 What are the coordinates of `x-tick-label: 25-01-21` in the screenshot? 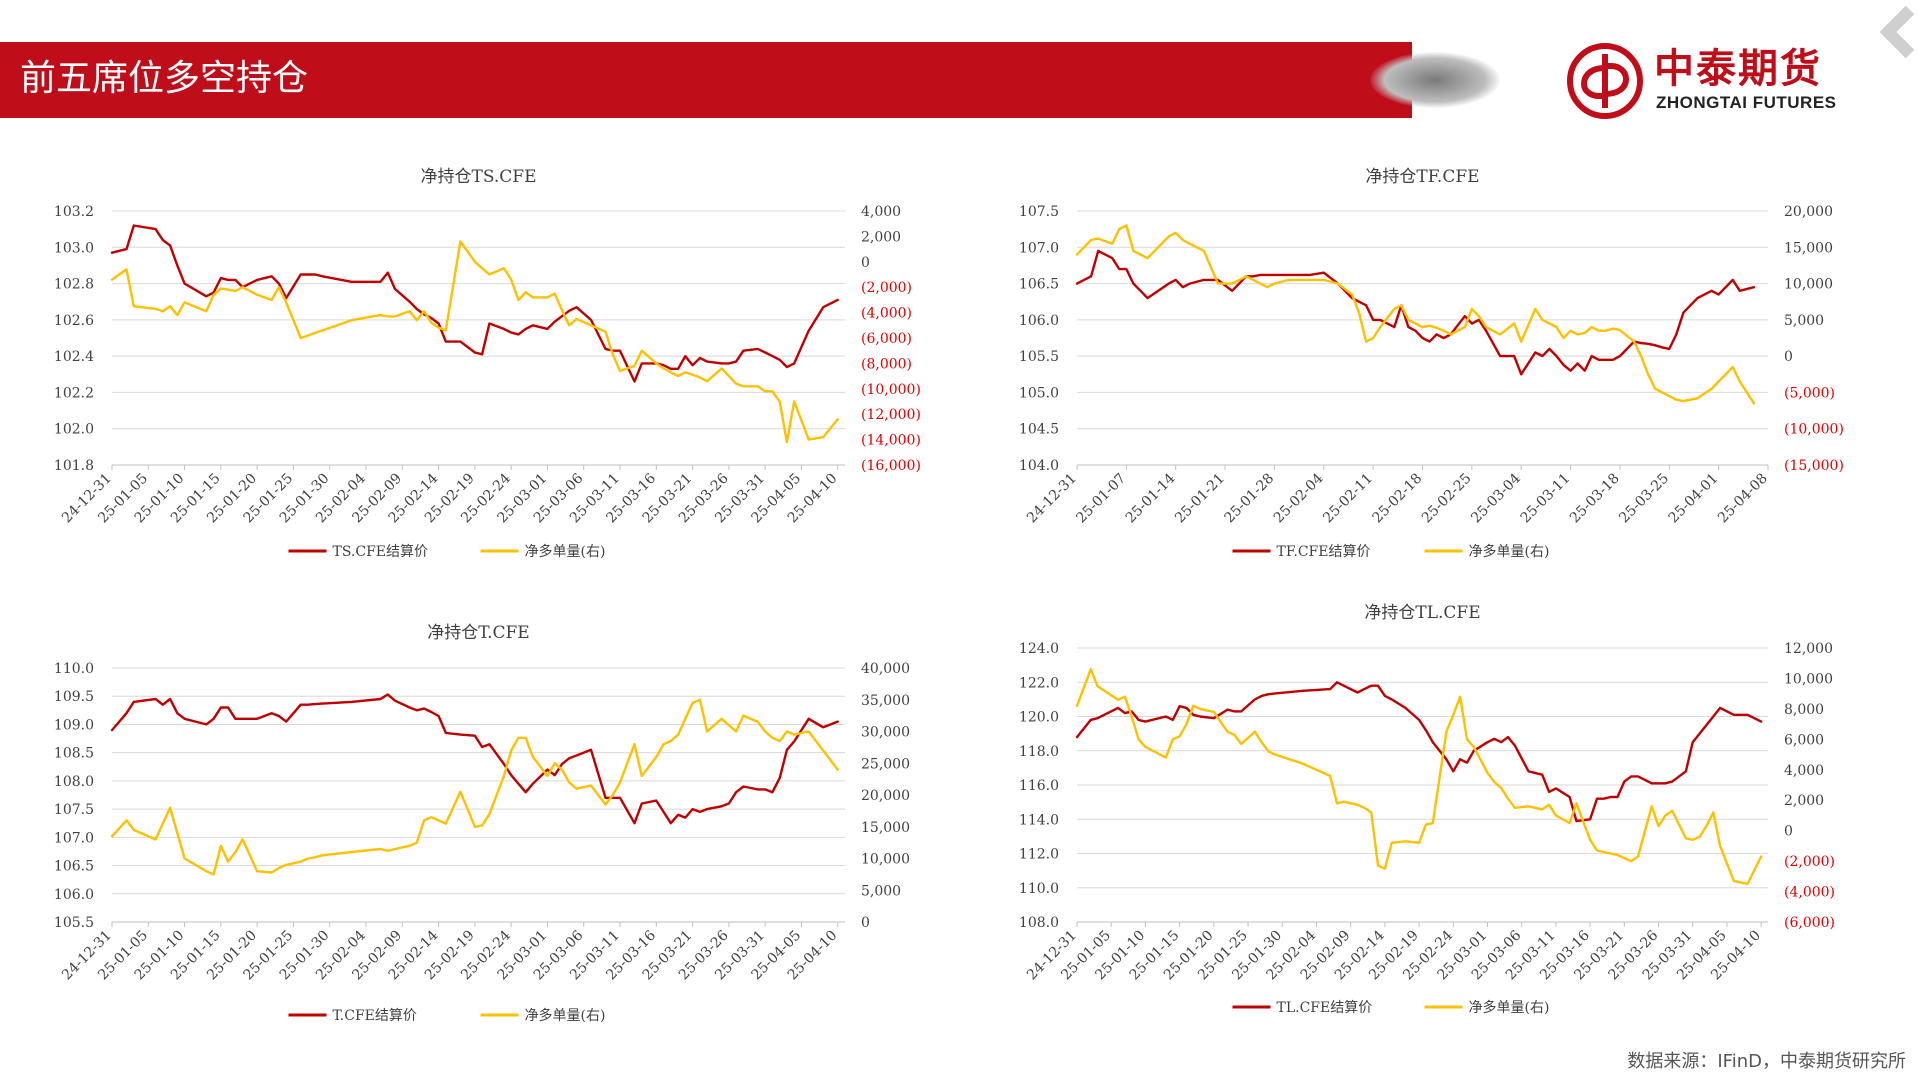 It's located at (1200, 499).